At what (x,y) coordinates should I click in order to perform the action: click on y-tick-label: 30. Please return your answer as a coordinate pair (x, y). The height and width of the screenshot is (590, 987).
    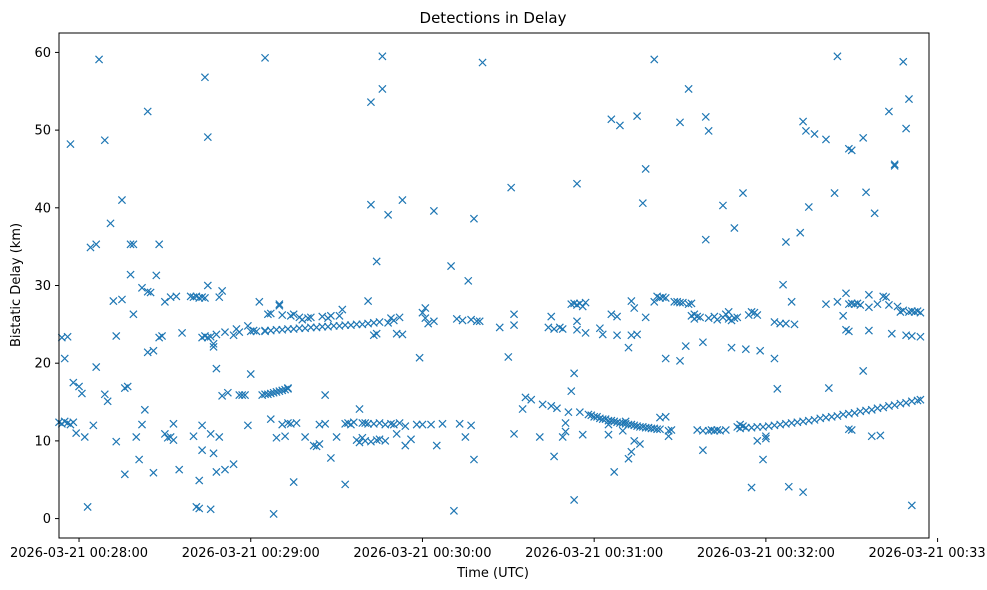
    Looking at the image, I should click on (42, 286).